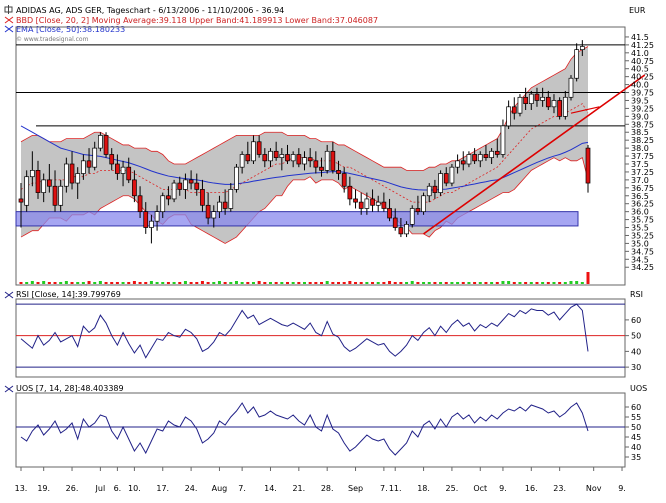 This screenshot has width=666, height=503. I want to click on title-icon, so click(8, 9).